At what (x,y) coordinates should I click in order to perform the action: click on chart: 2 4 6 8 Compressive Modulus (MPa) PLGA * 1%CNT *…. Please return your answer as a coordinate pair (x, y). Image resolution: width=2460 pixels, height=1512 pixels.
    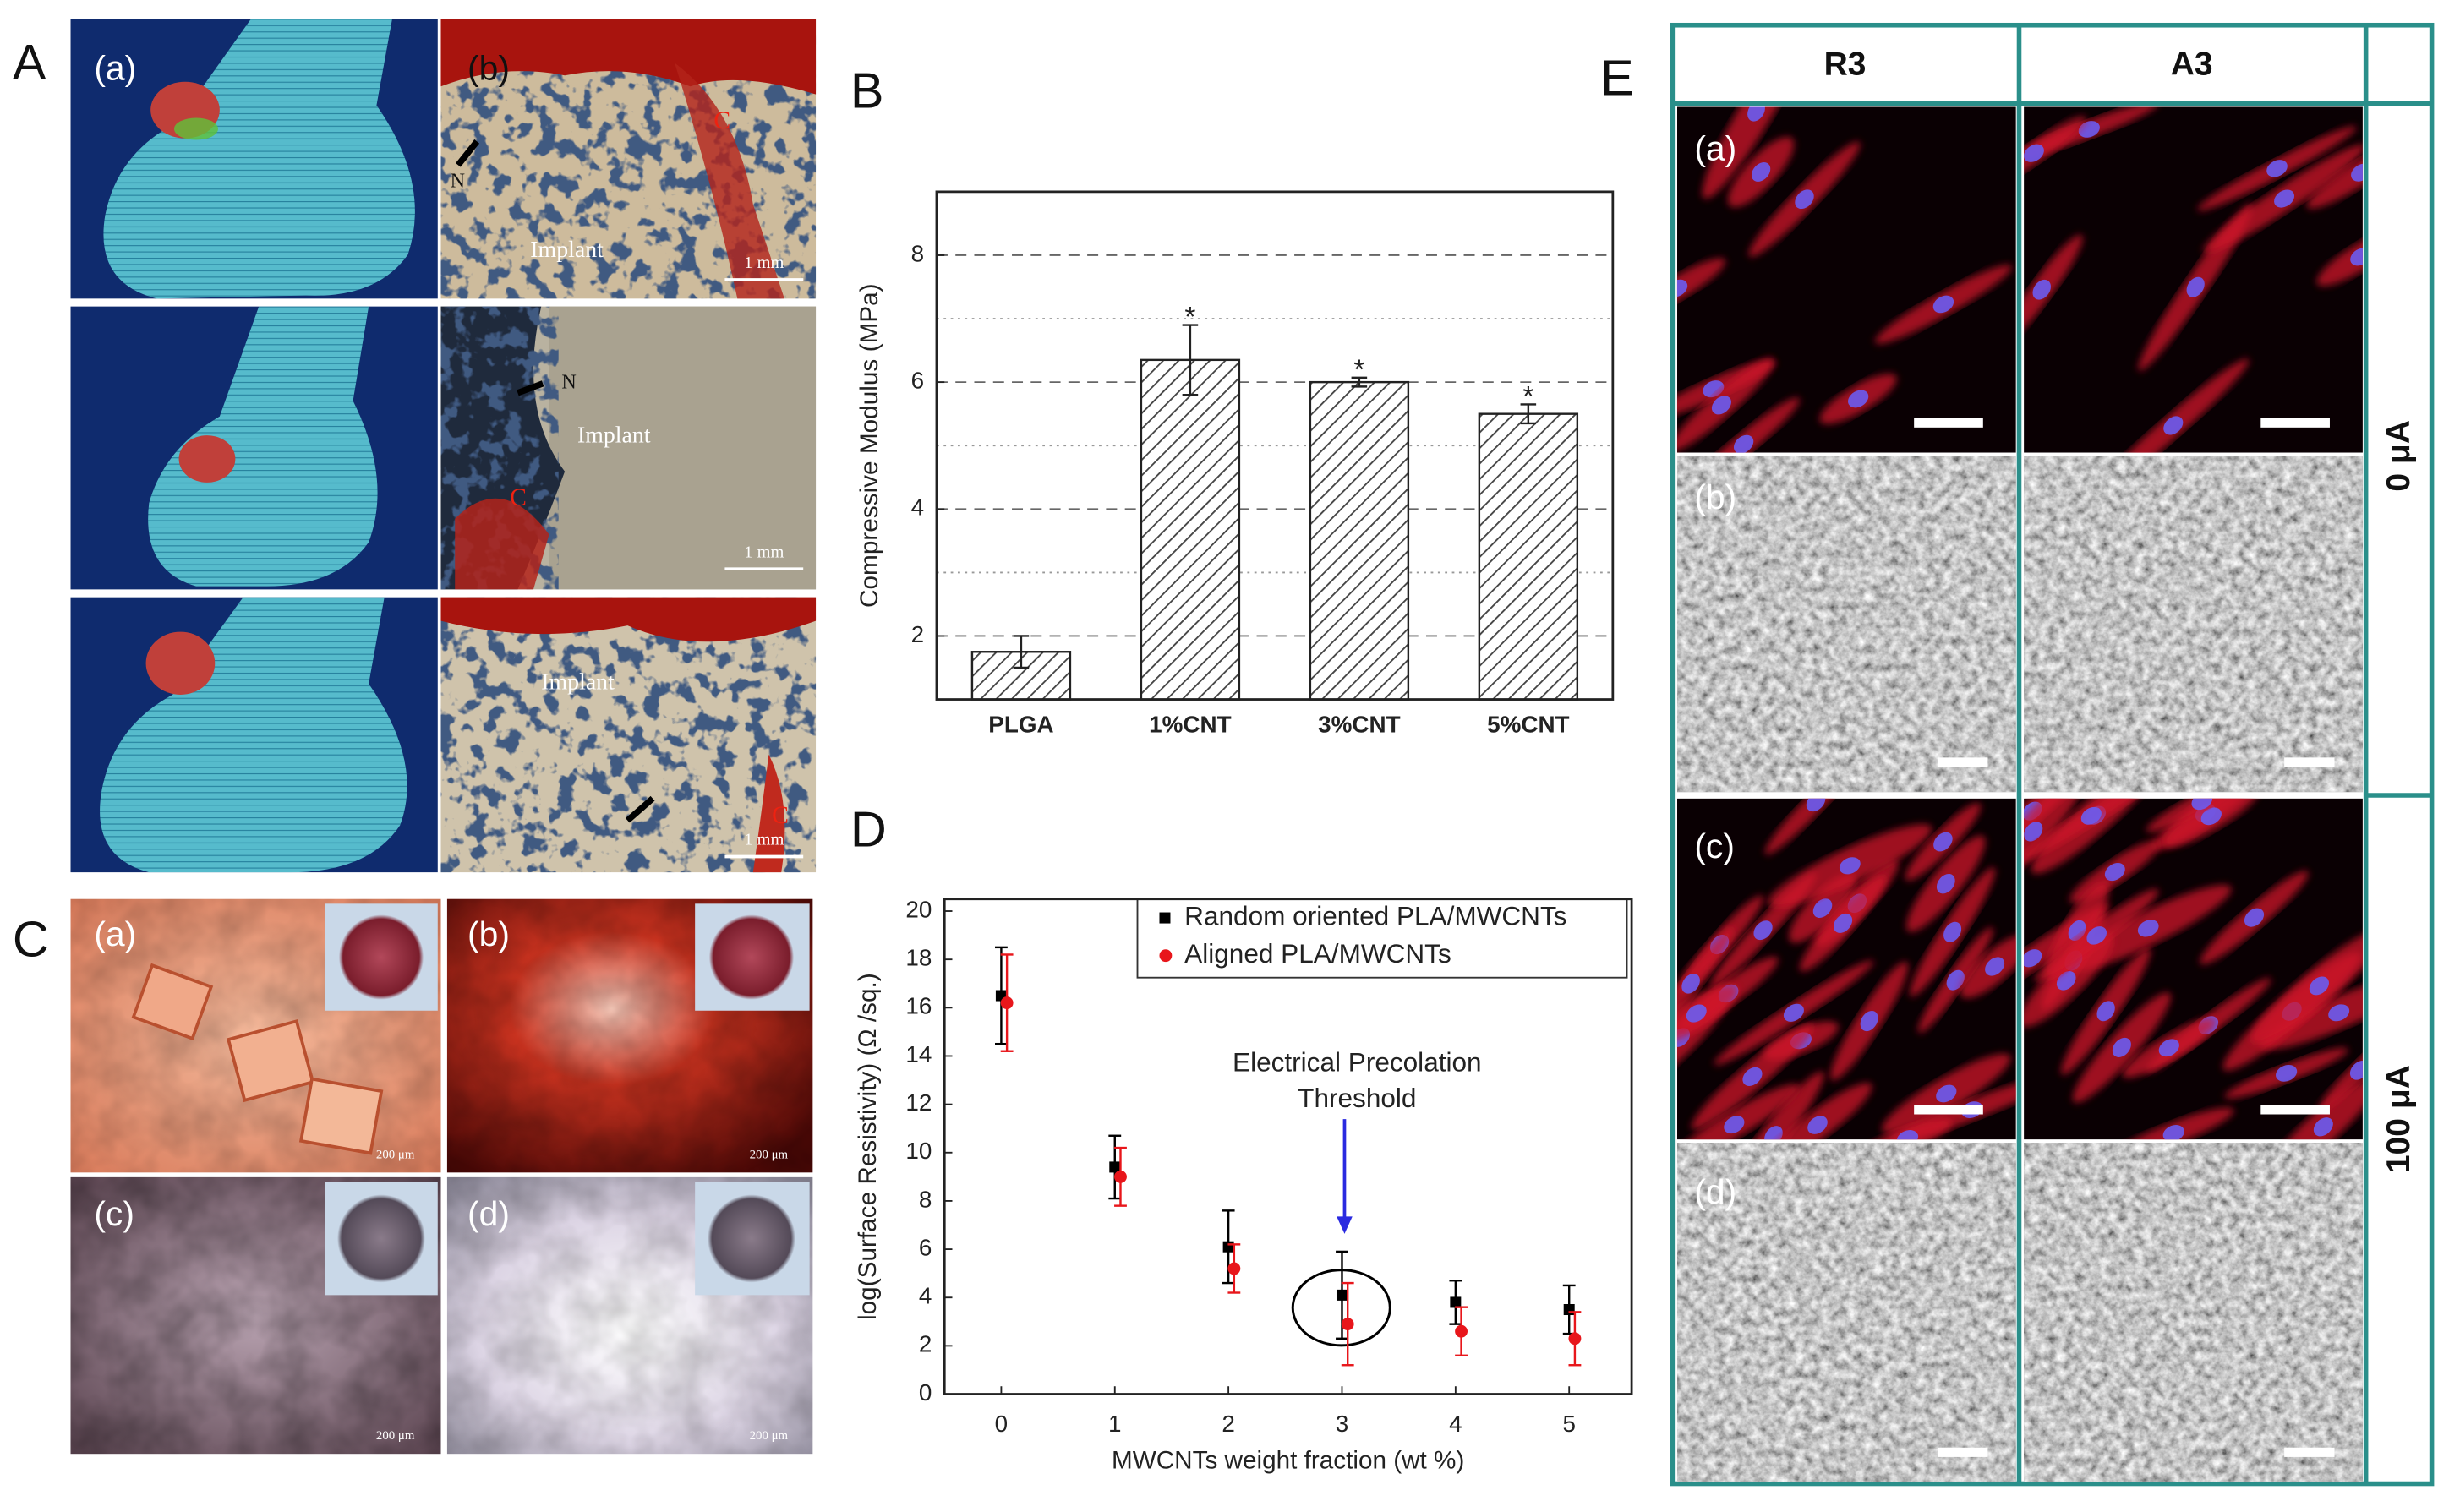
    Looking at the image, I should click on (1235, 464).